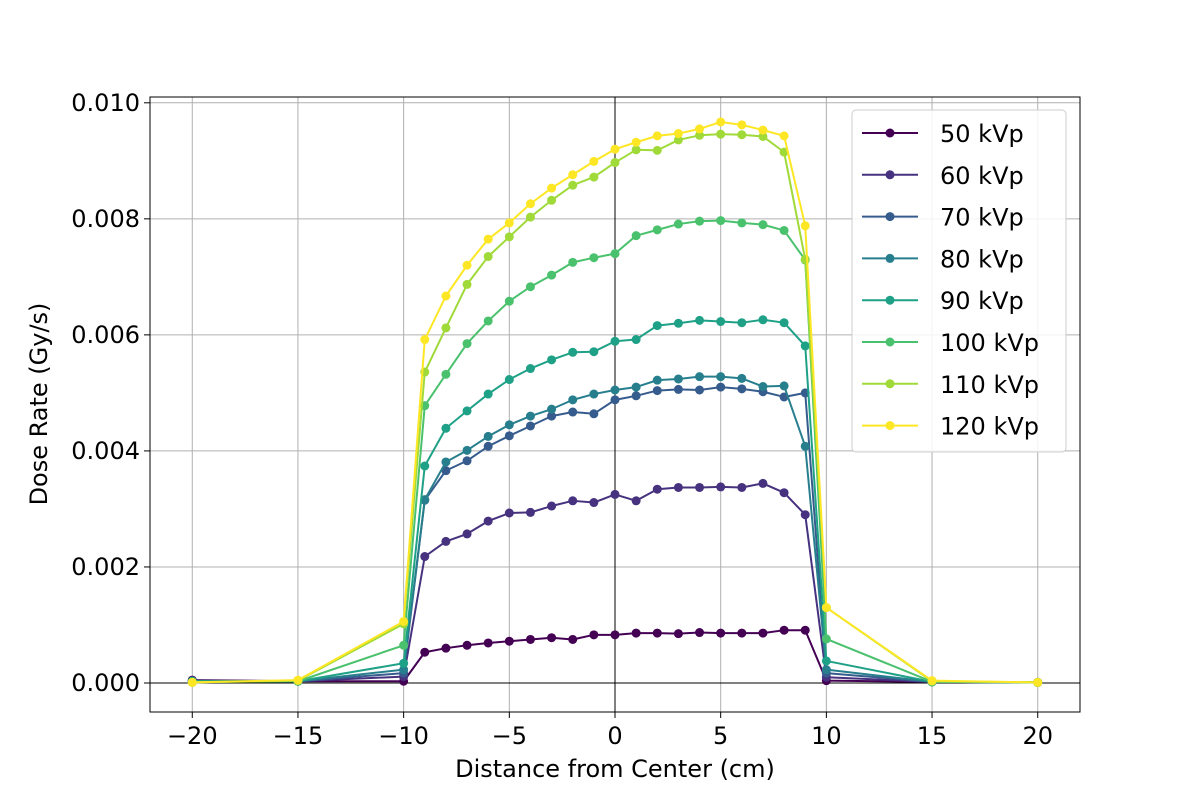 This screenshot has height=800, width=1200. Describe the element at coordinates (943, 134) in the screenshot. I see `legend-entry: 50 kVp` at that location.